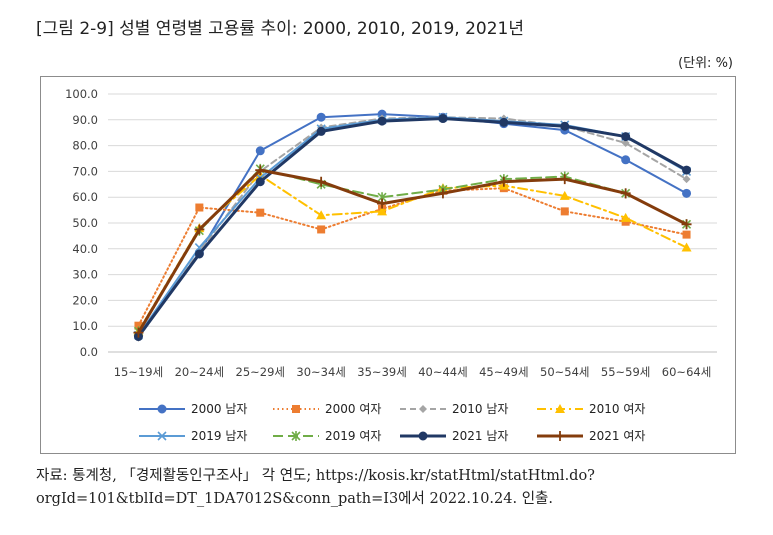 This screenshot has width=773, height=535. I want to click on x-tick-label: 20~24세, so click(199, 372).